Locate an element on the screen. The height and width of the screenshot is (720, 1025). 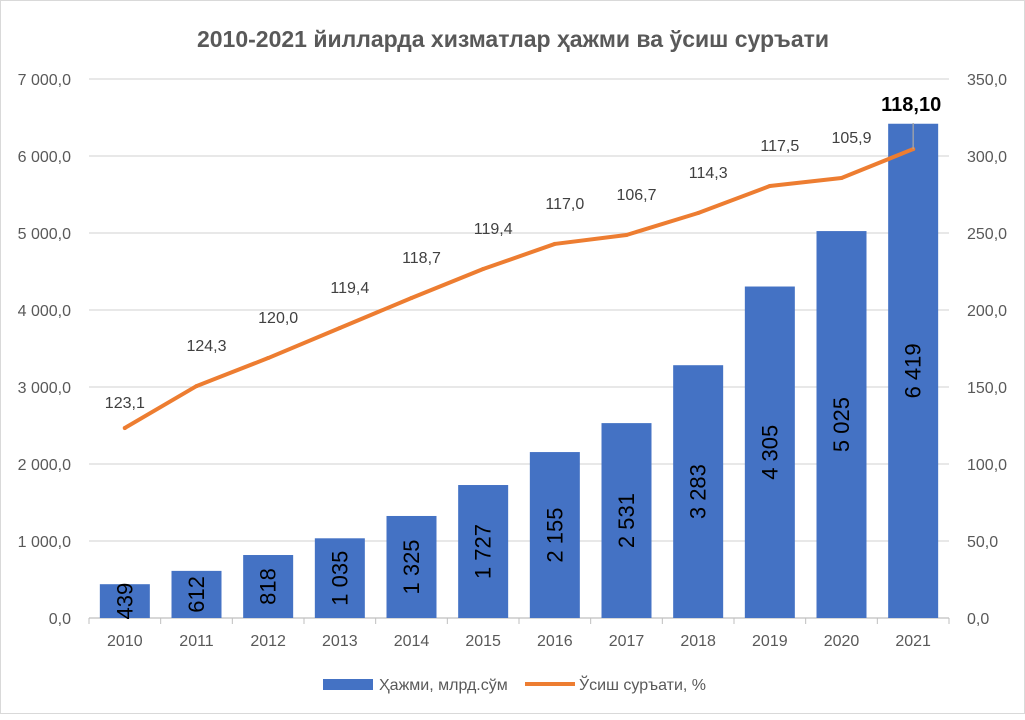
line-point-2020 is located at coordinates (841, 178).